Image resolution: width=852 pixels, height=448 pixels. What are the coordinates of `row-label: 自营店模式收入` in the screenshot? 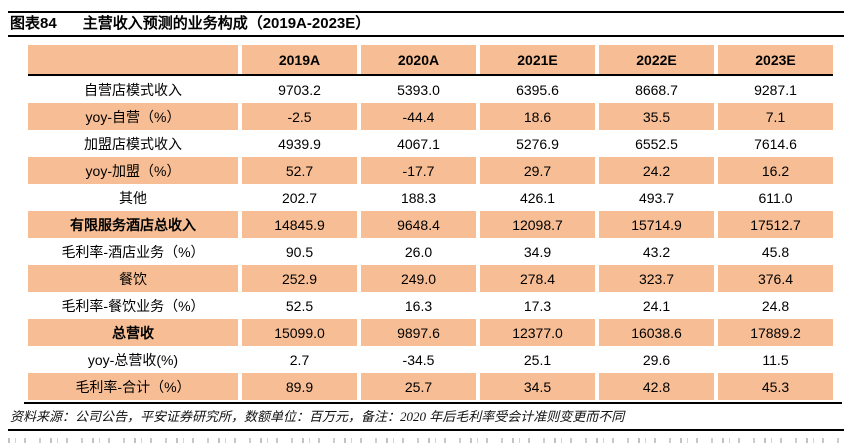 It's located at (133, 89).